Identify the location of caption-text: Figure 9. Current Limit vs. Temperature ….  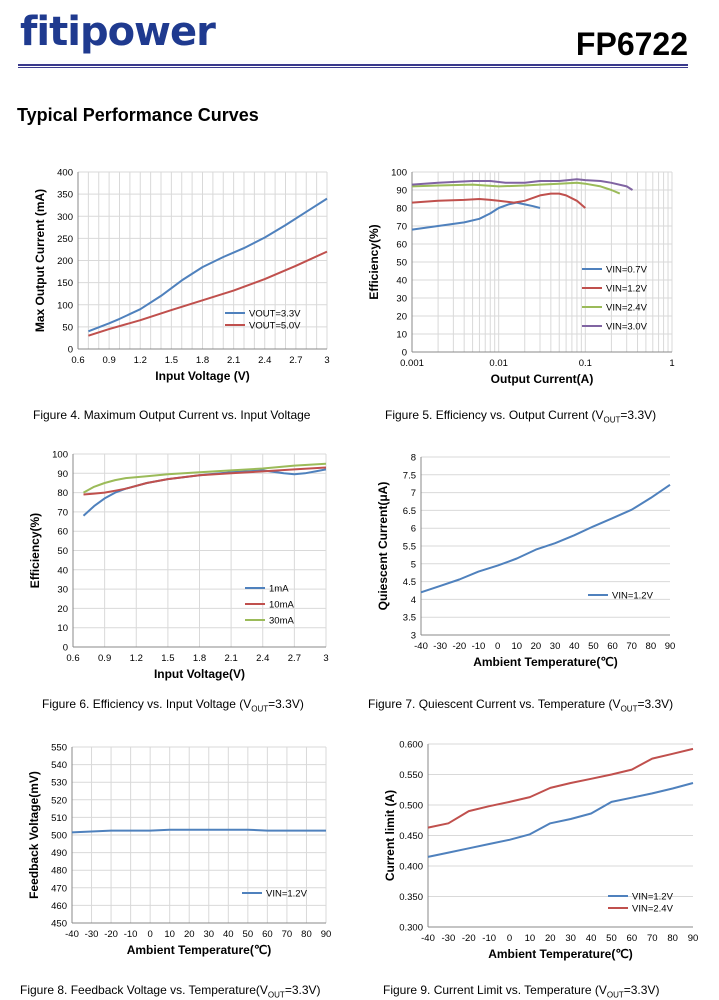
(495, 990).